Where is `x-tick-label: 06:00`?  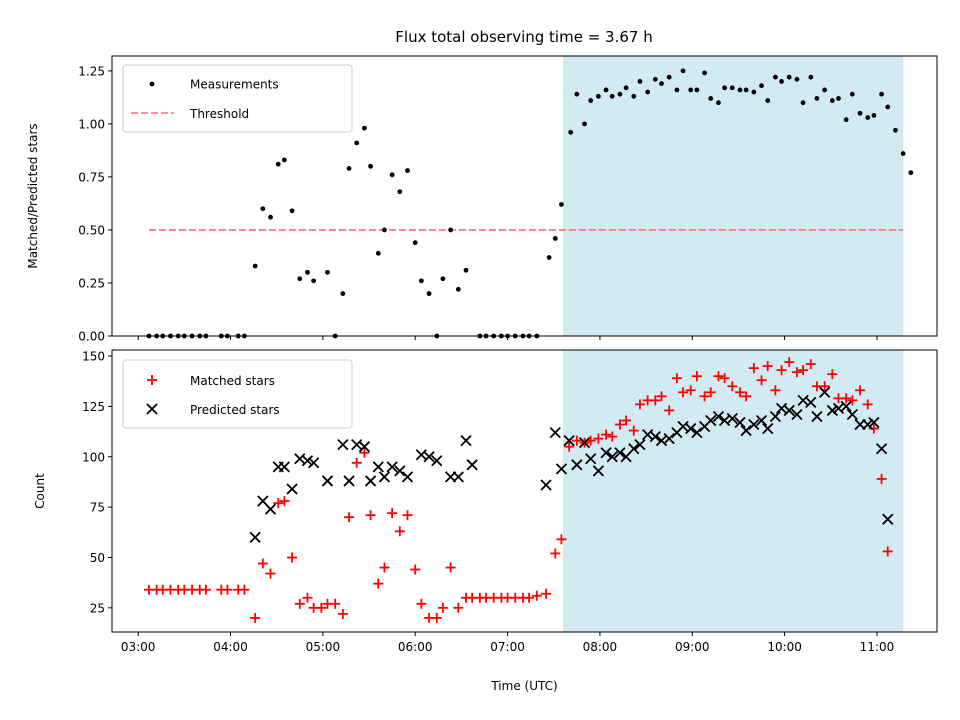
x-tick-label: 06:00 is located at coordinates (415, 647).